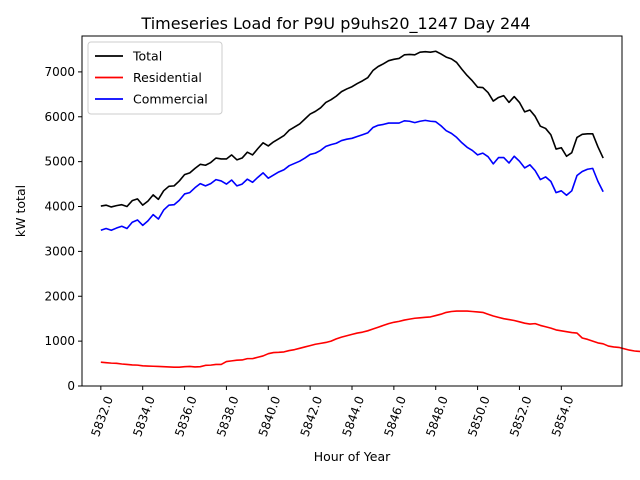  What do you see at coordinates (59, 72) in the screenshot?
I see `y-tick-label: 7000` at bounding box center [59, 72].